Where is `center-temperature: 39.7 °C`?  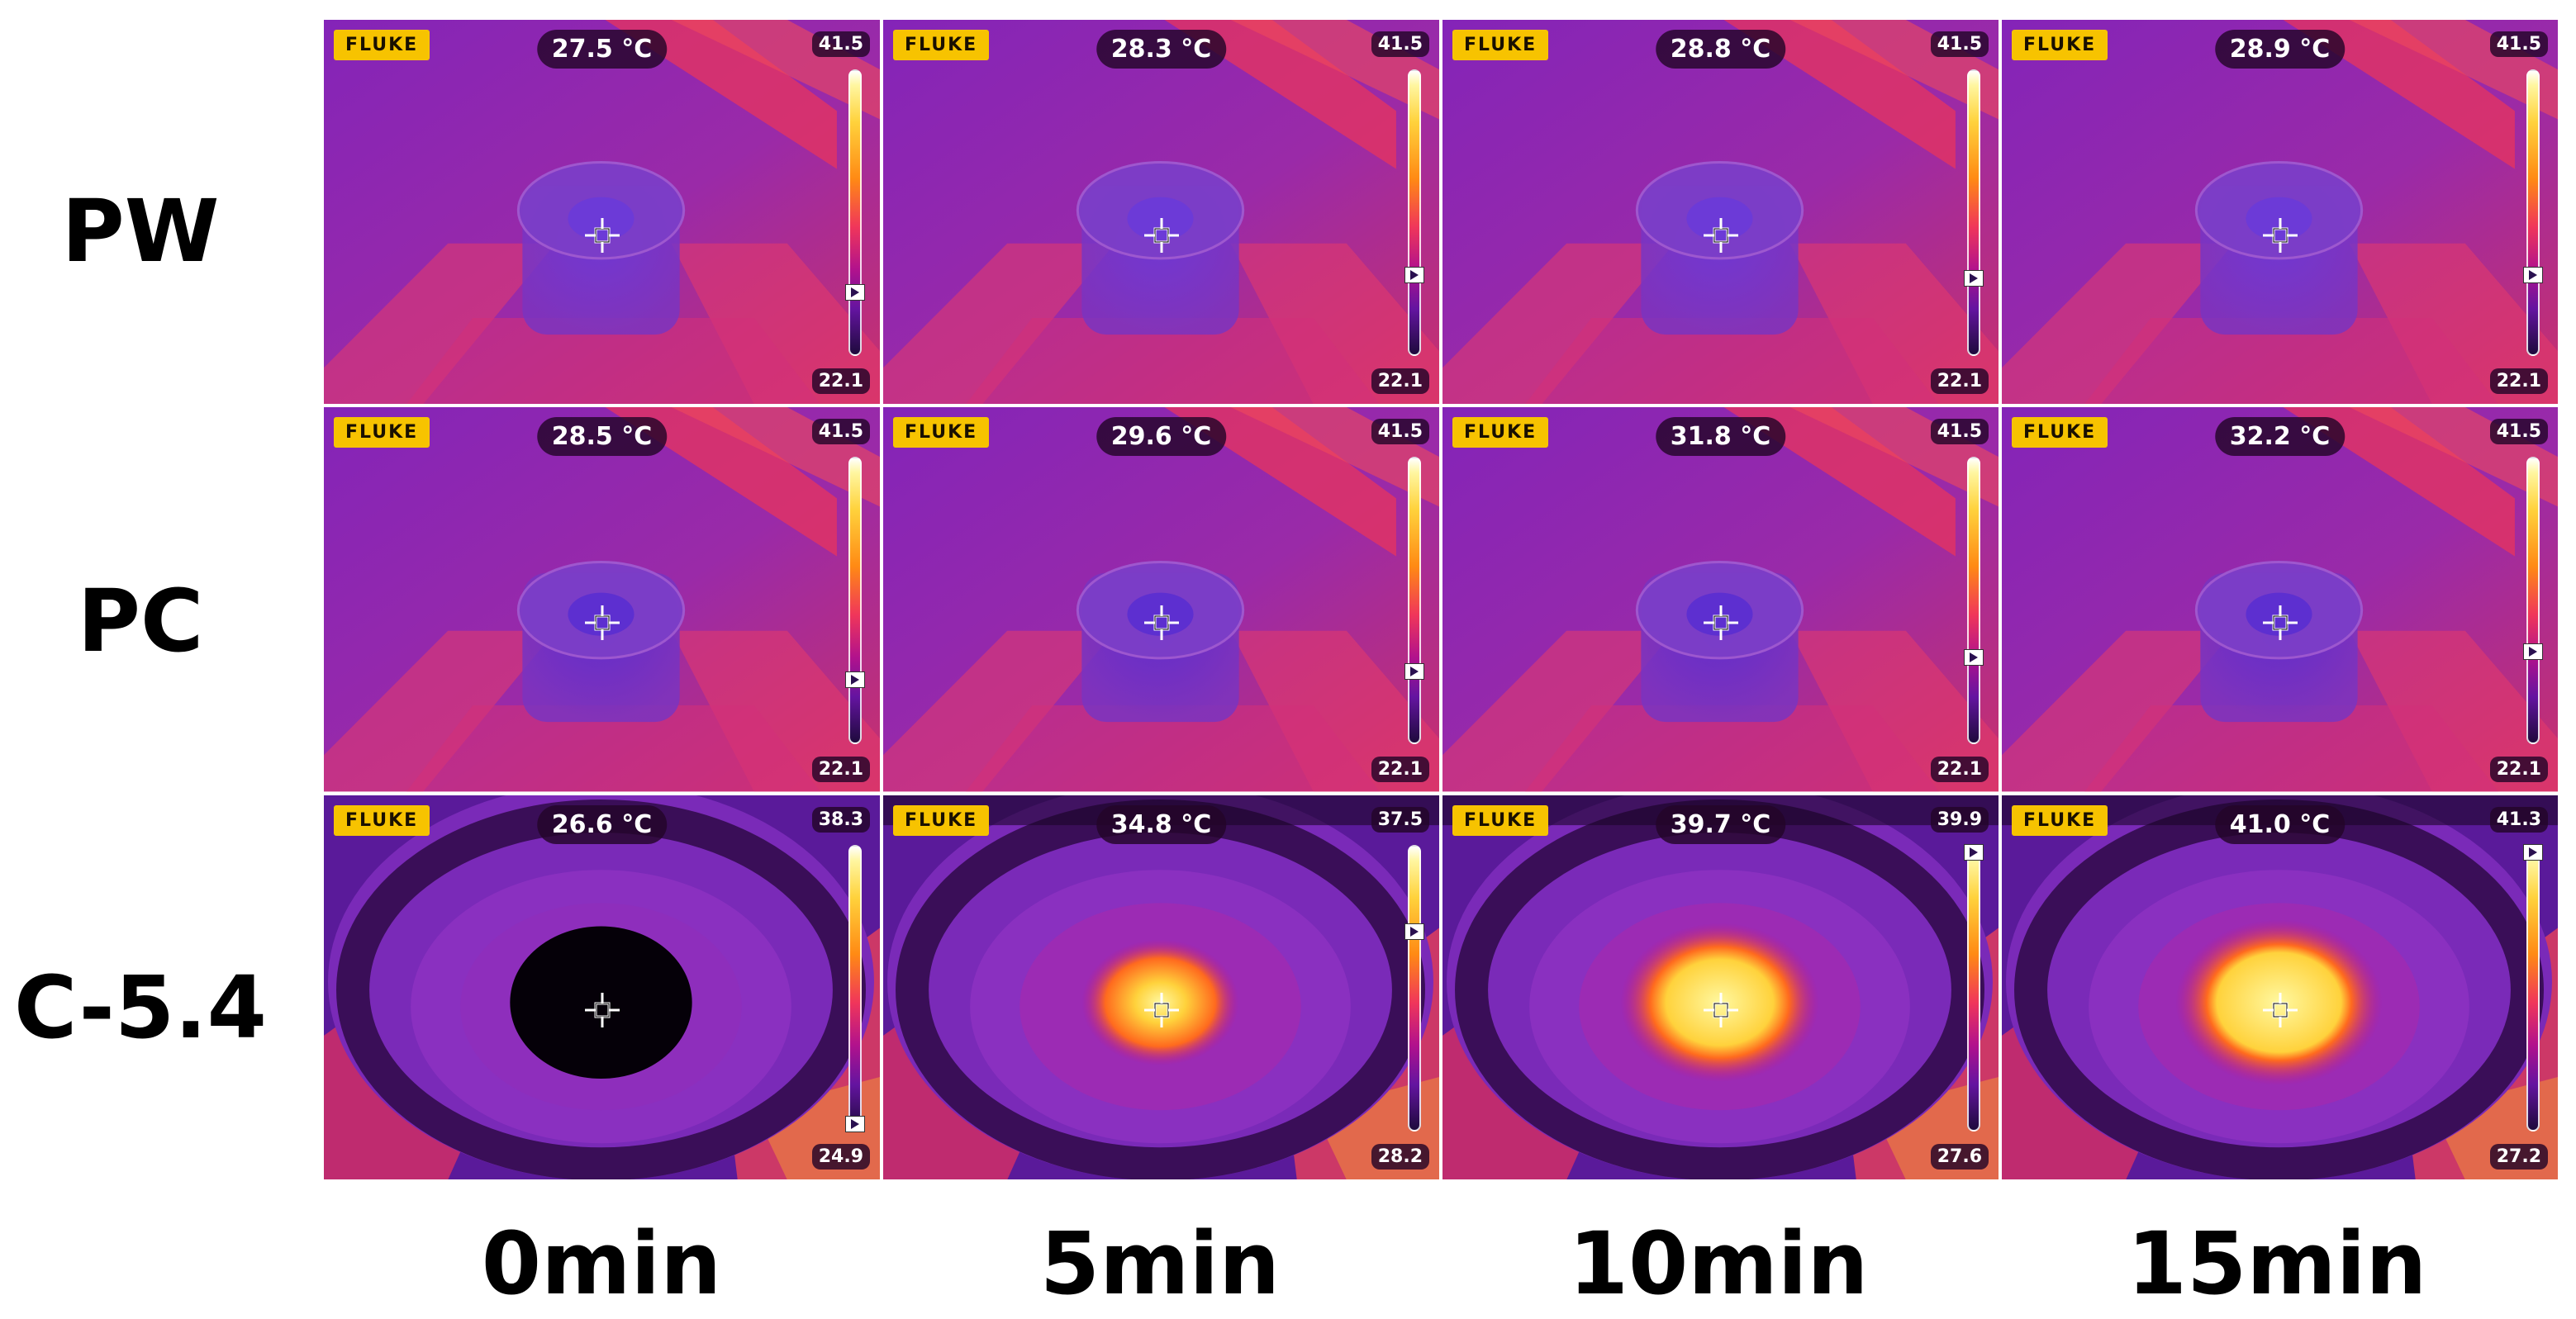
center-temperature: 39.7 °C is located at coordinates (1720, 824).